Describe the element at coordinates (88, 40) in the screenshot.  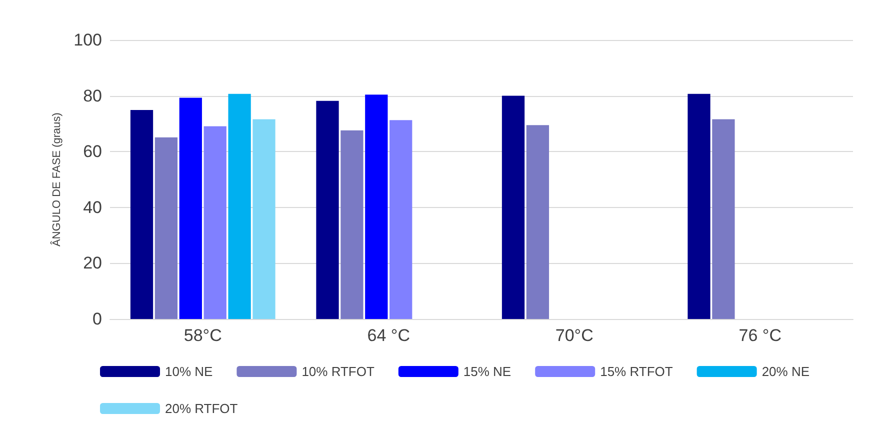
I see `y-tick-label: 100` at that location.